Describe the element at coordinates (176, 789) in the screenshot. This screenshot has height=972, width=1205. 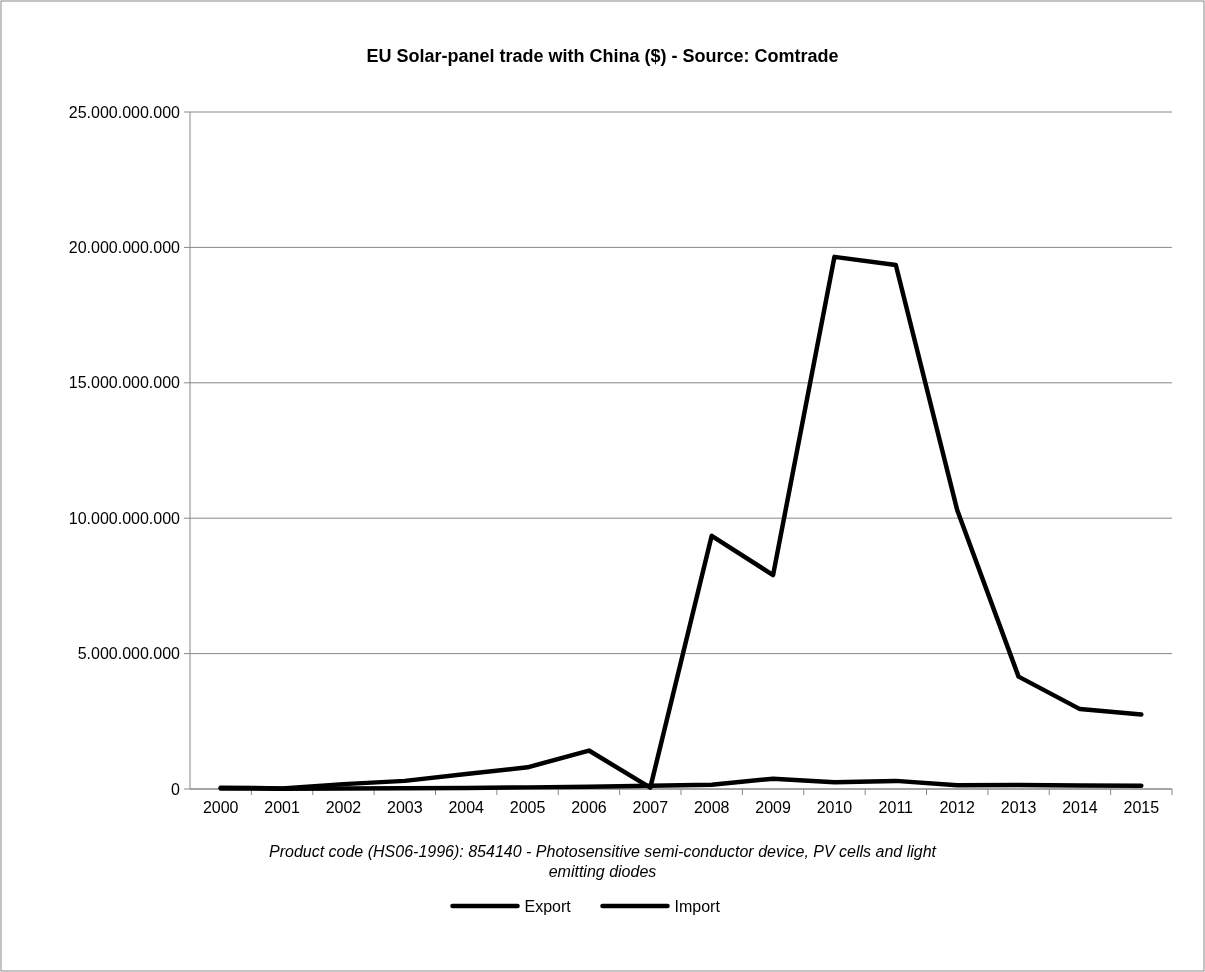
I see `y-tick-label: 0` at that location.